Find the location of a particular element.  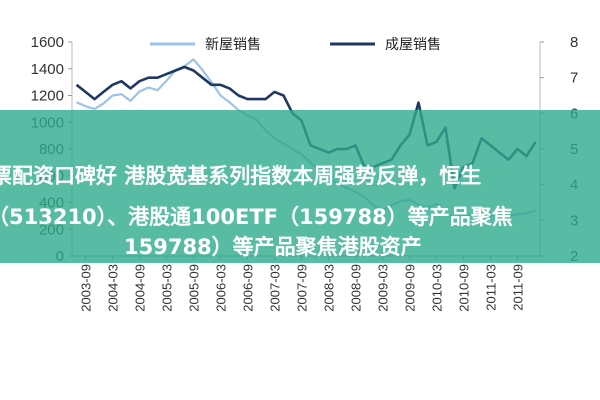

y-left-tick-label: 1200 is located at coordinates (47, 96).